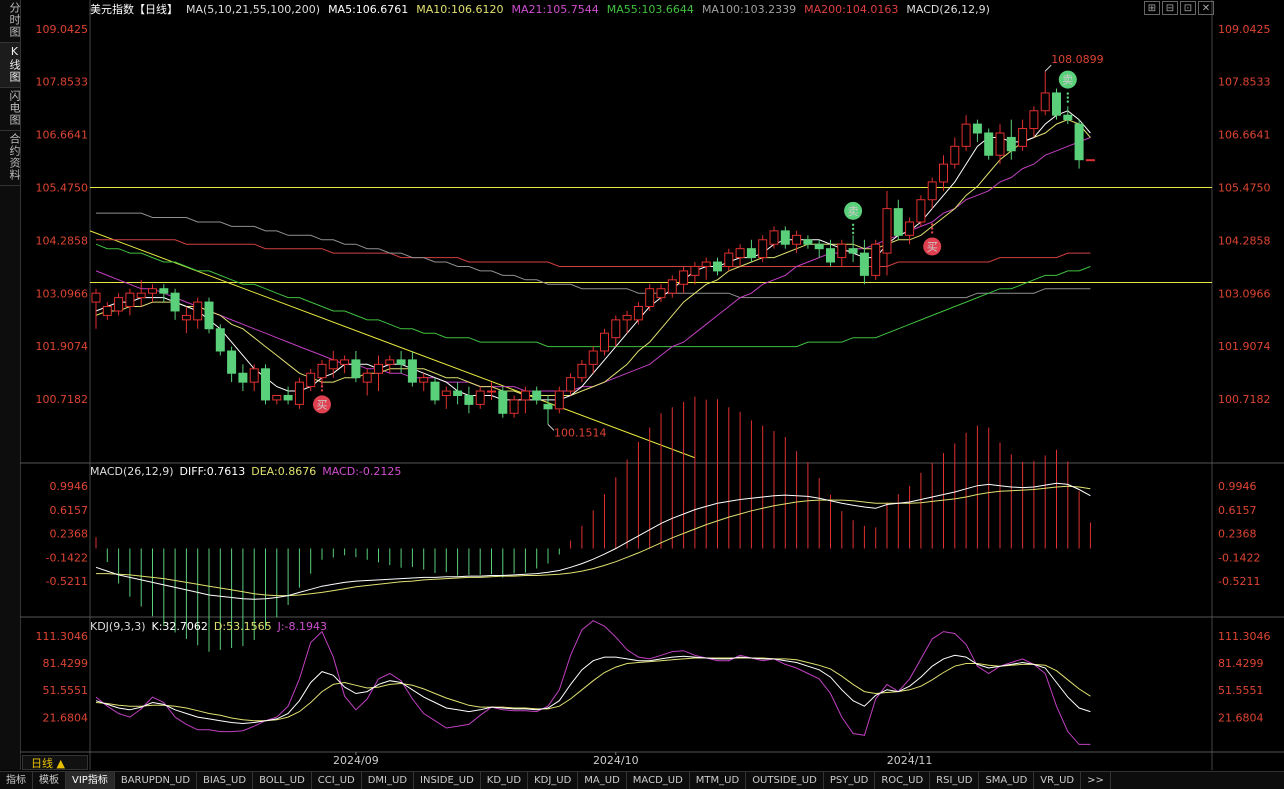  Describe the element at coordinates (553, 780) in the screenshot. I see `tab-kdj: KDJ_UD` at that location.